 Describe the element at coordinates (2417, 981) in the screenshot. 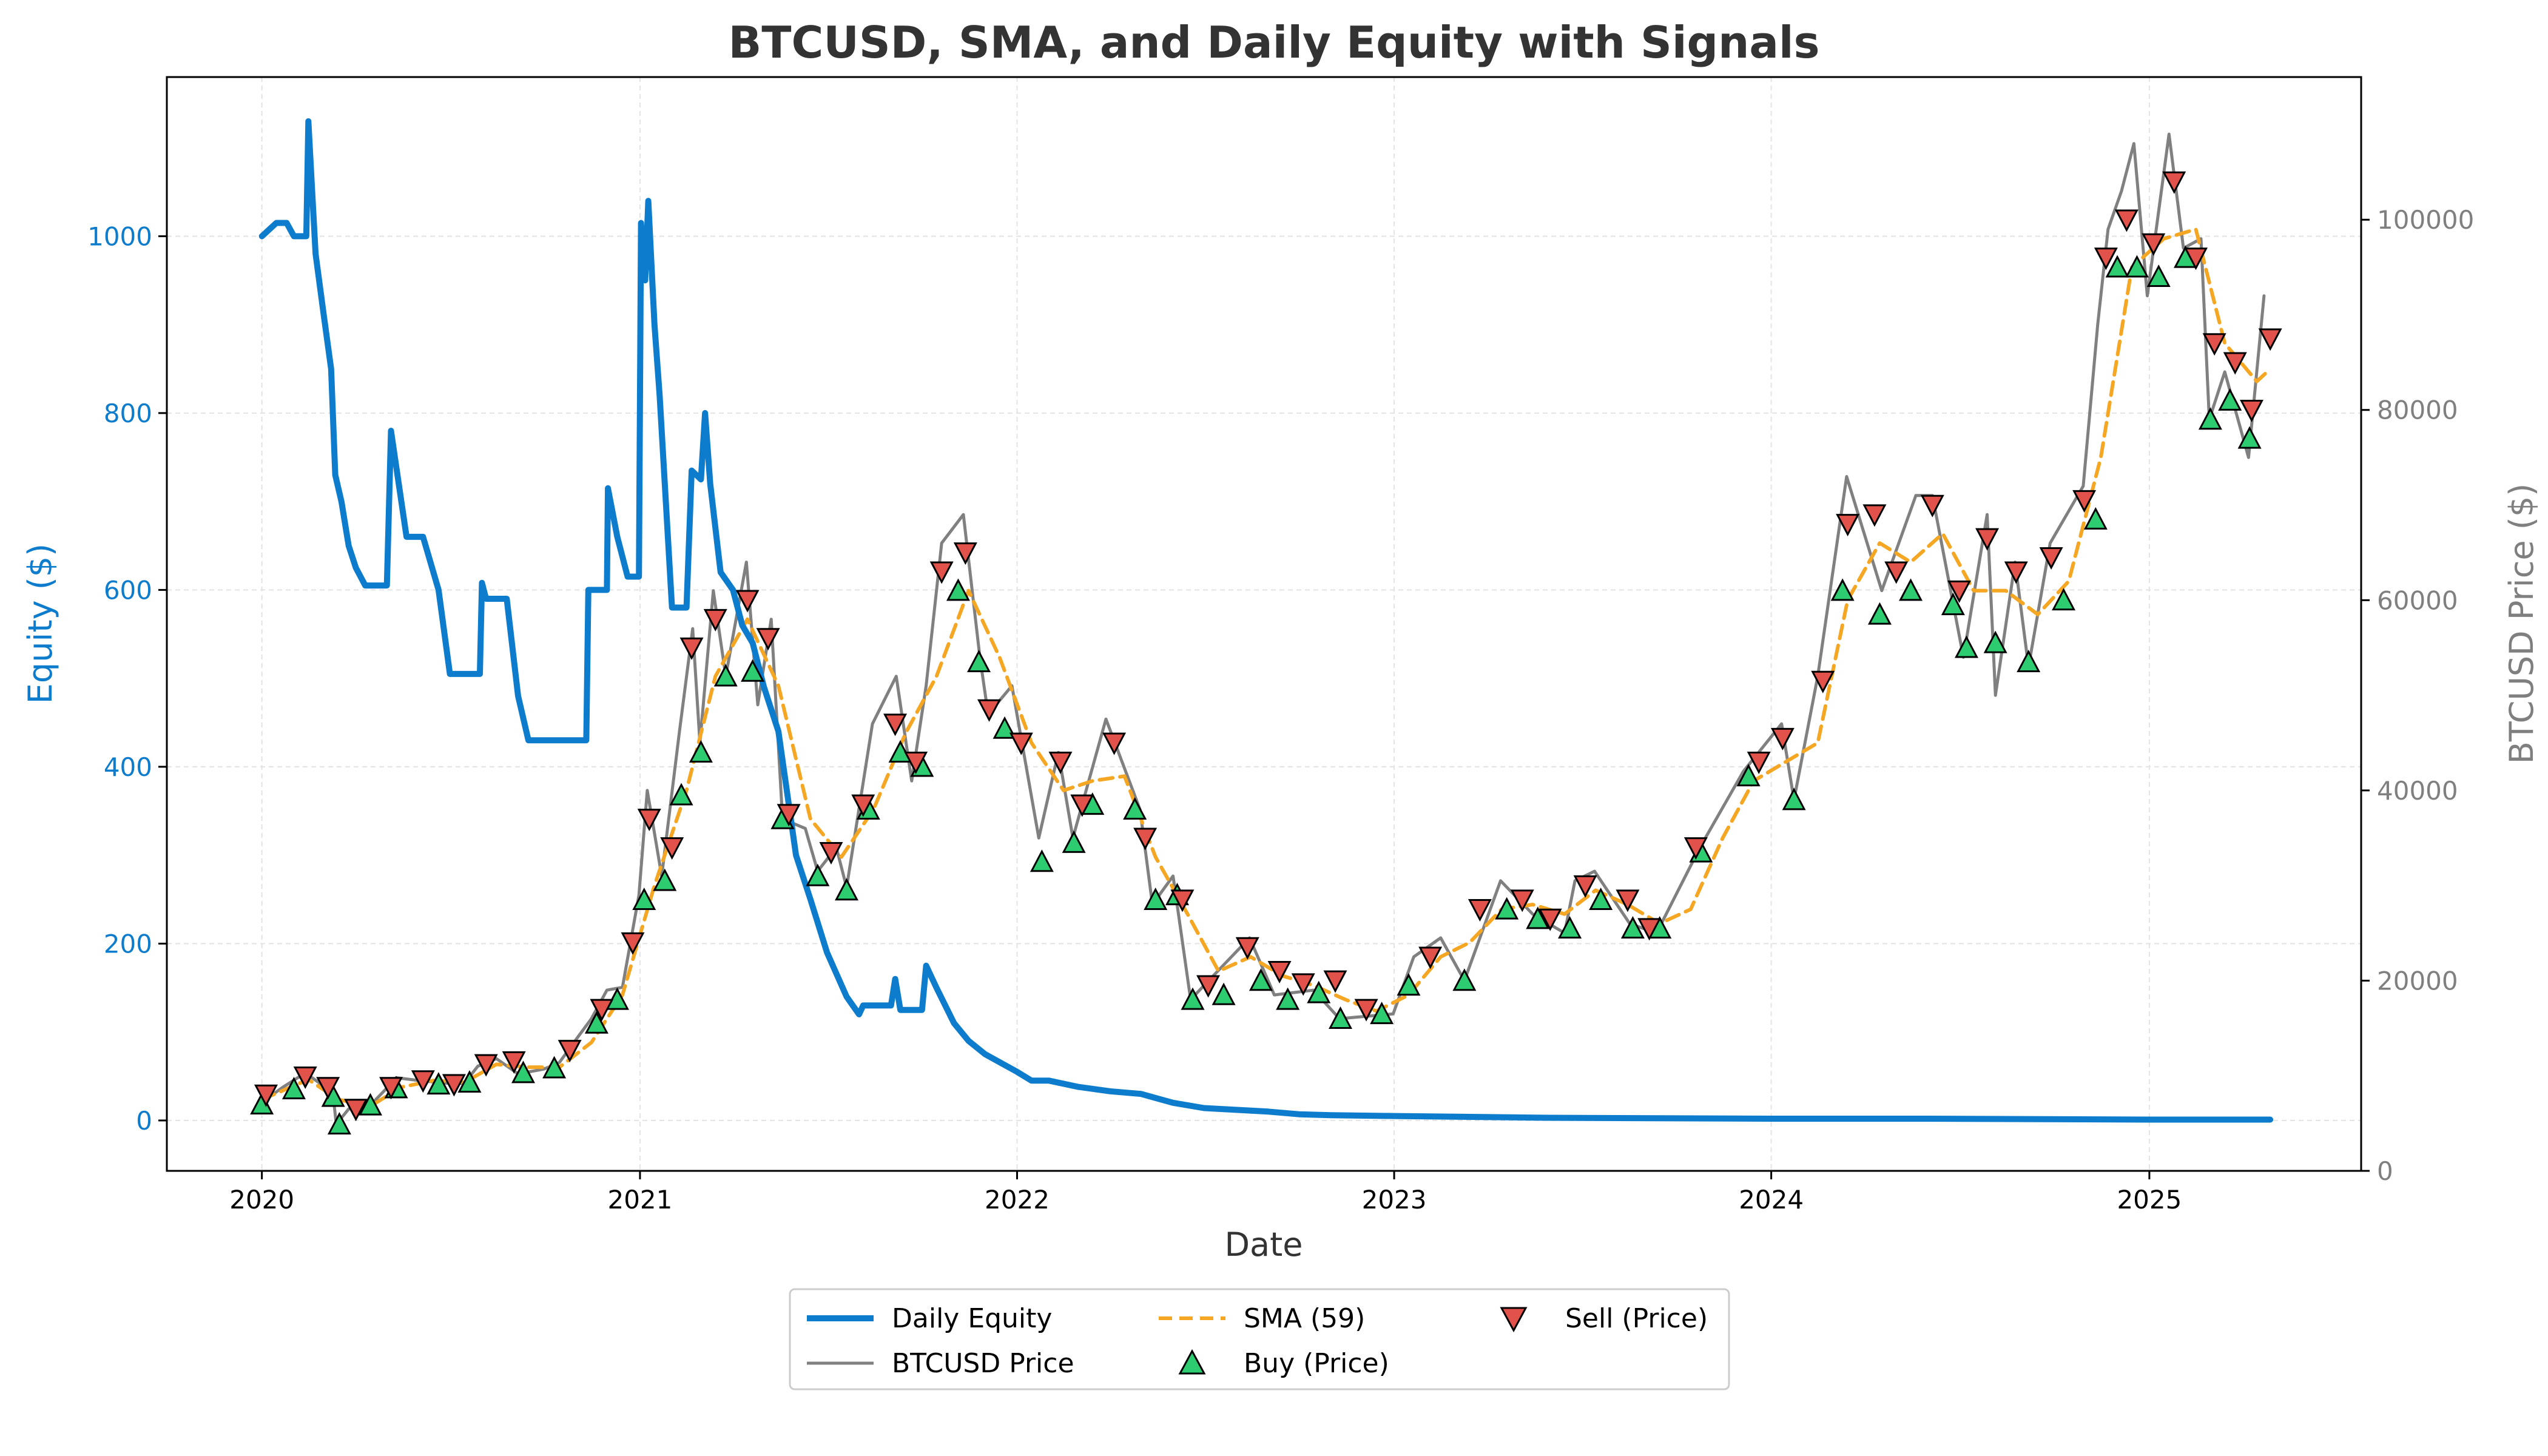

I see `right-tick-label: 20000` at that location.